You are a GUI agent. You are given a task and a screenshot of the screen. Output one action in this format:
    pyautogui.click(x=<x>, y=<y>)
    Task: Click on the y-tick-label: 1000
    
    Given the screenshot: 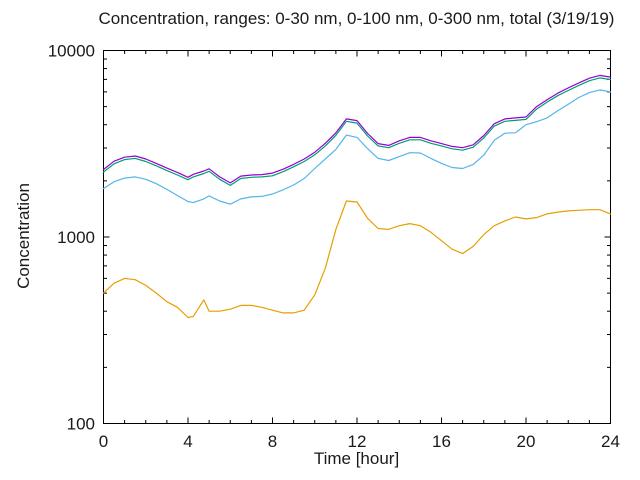 What is the action you would take?
    pyautogui.click(x=76, y=237)
    